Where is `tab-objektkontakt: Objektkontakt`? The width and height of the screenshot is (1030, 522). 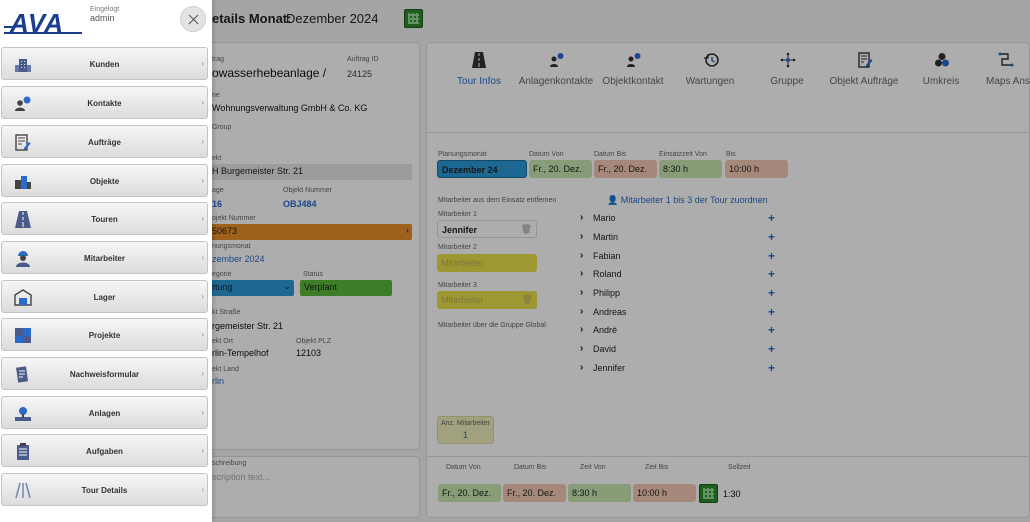
tab-objektkontakt: Objektkontakt is located at coordinates (633, 69).